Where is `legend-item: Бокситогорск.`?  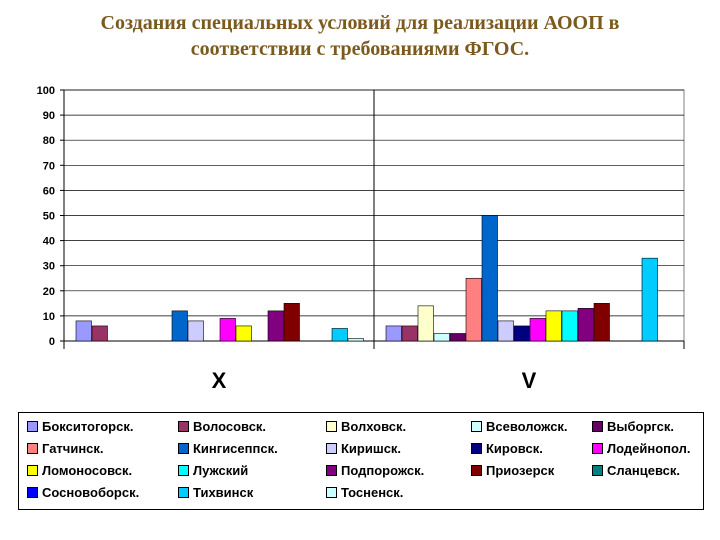
legend-item: Бокситогорск. is located at coordinates (80, 427).